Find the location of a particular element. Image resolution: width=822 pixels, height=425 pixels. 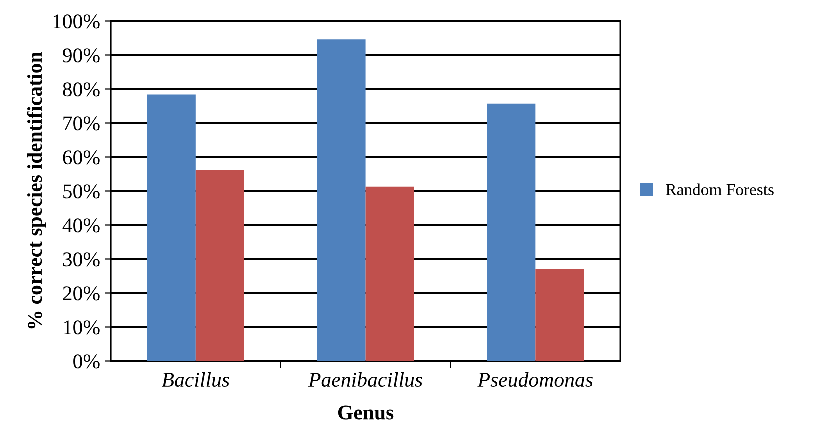

y-tick-label: 20% is located at coordinates (81, 293).